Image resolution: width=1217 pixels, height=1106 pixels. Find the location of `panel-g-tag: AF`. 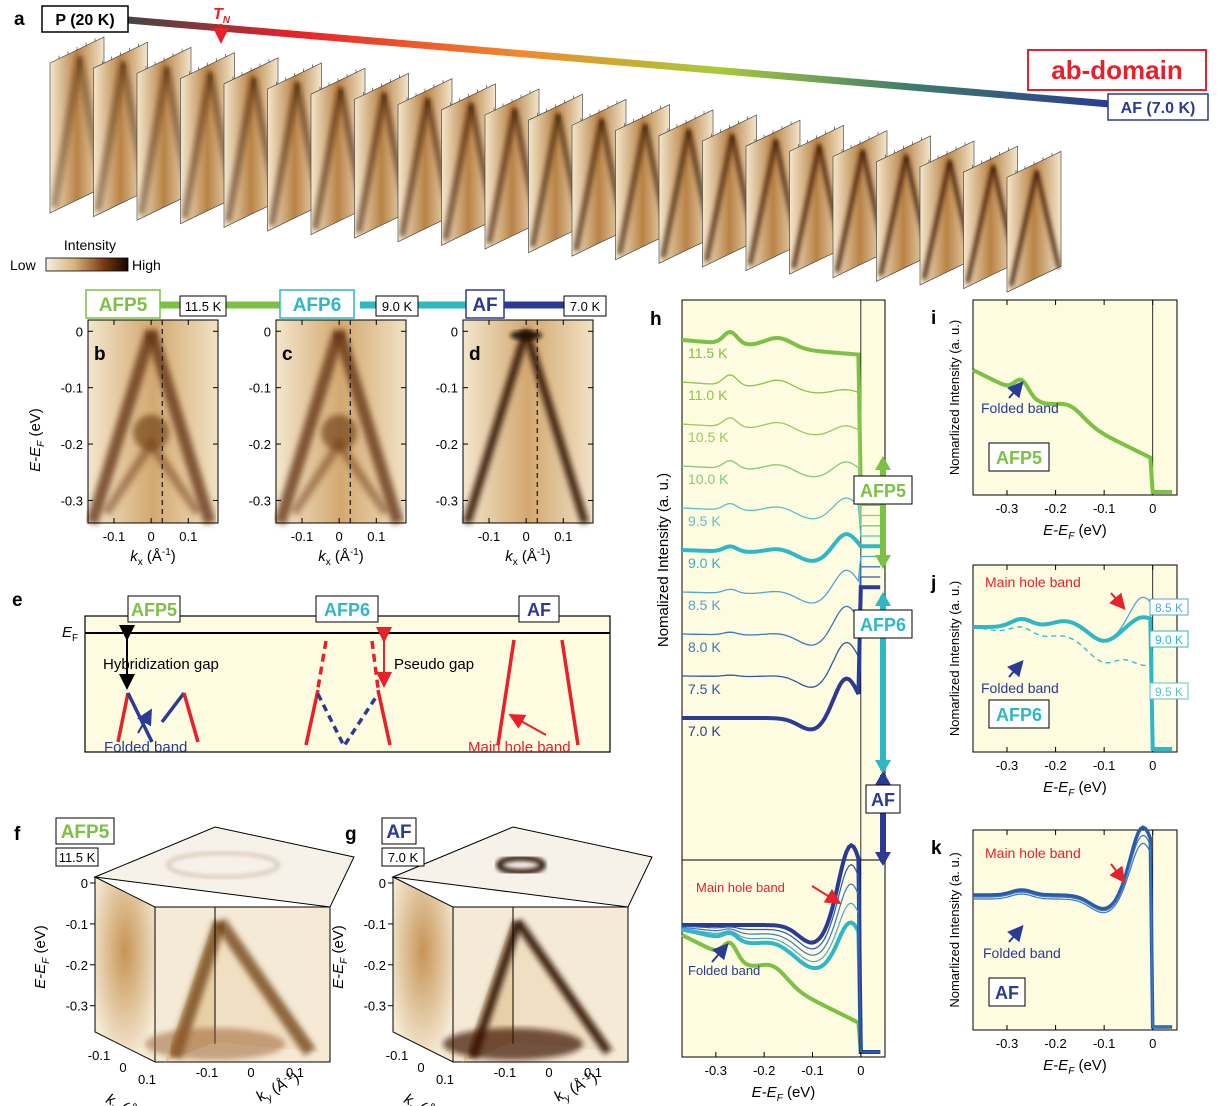

panel-g-tag: AF is located at coordinates (398, 832).